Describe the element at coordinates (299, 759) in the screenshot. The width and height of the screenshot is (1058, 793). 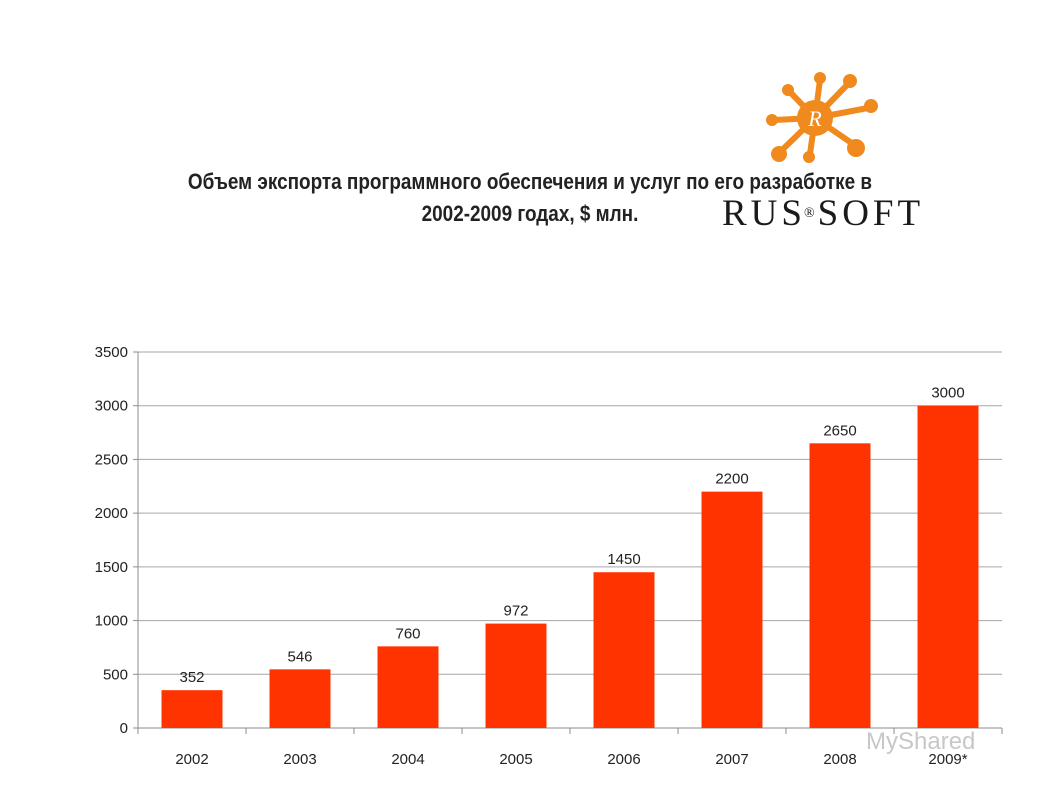
I see `x-tick-label: 2003` at that location.